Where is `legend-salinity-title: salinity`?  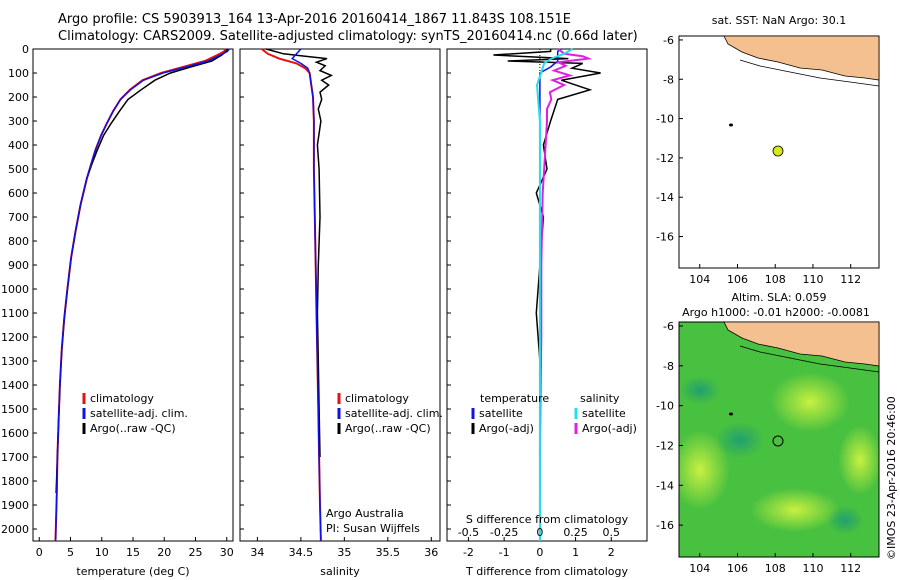
legend-salinity-title: salinity is located at coordinates (600, 398).